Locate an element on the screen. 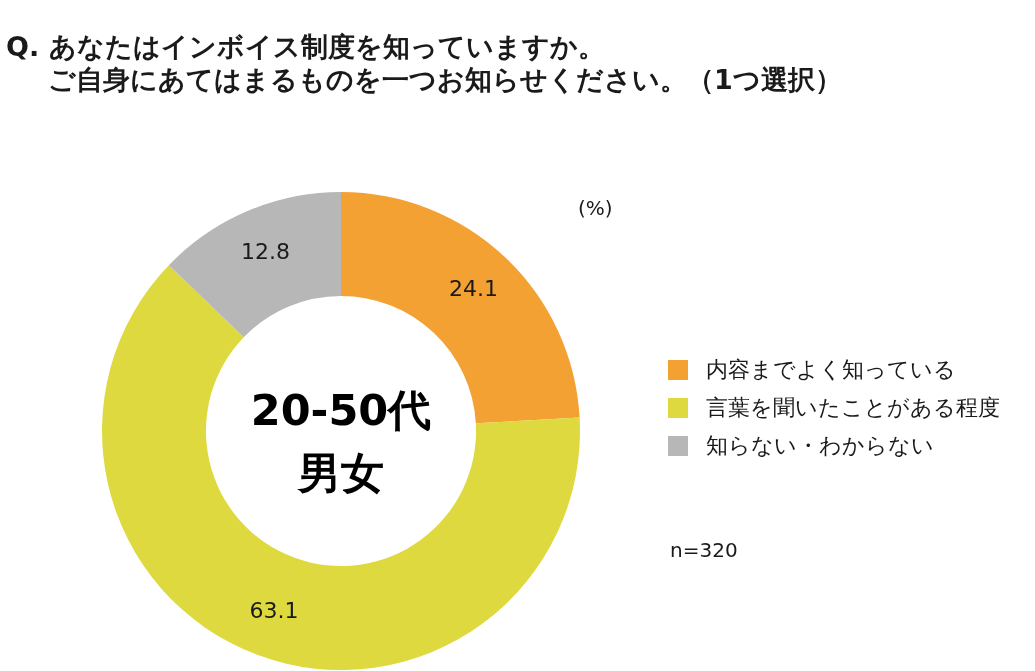 The image size is (1035, 671). data-label: 12.8 is located at coordinates (265, 252).